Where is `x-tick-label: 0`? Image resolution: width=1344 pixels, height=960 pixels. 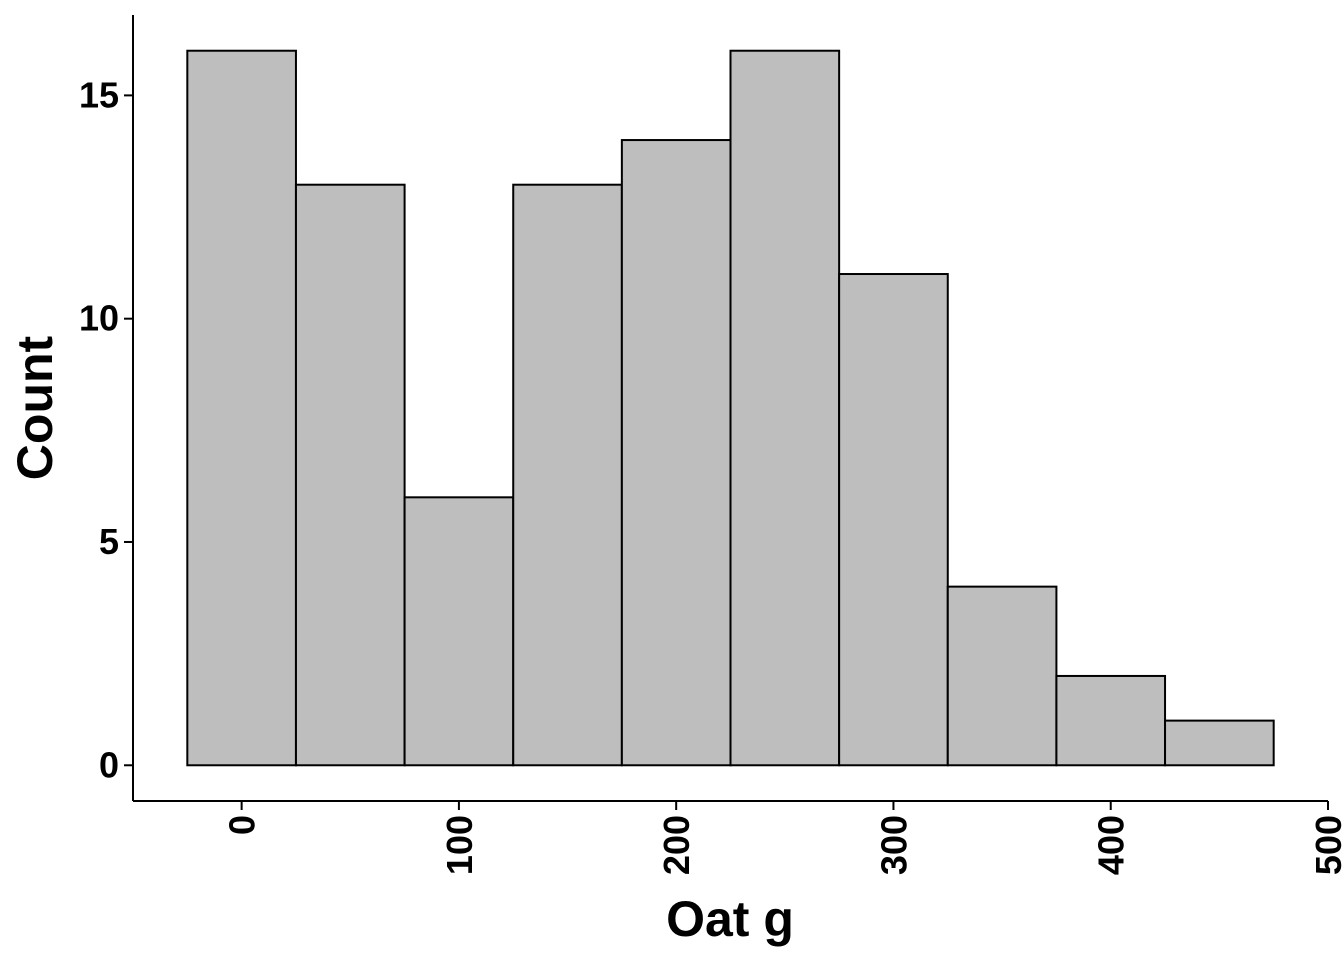 x-tick-label: 0 is located at coordinates (242, 825).